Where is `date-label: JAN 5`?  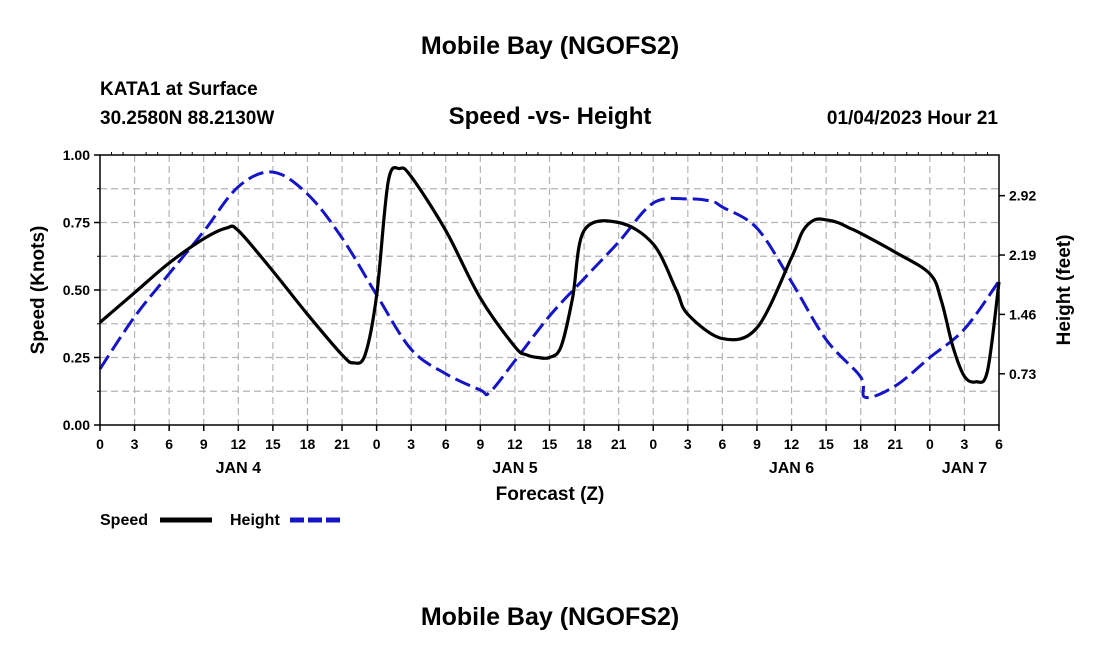
date-label: JAN 5 is located at coordinates (514, 468).